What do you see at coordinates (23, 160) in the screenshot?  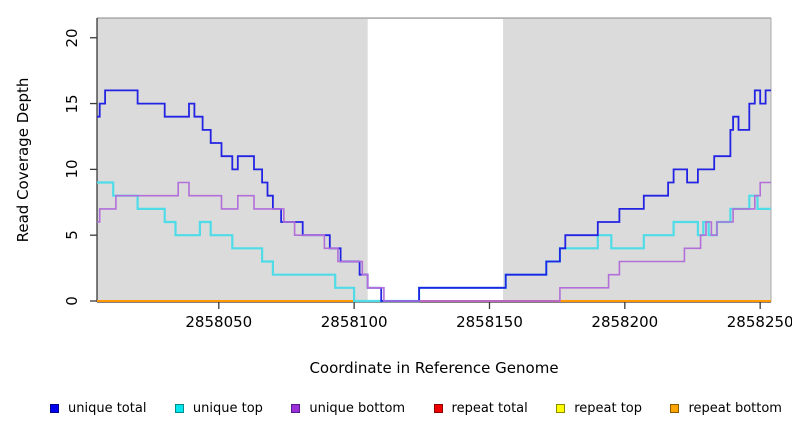 I see `y-axis-title: Read Coverage Depth` at bounding box center [23, 160].